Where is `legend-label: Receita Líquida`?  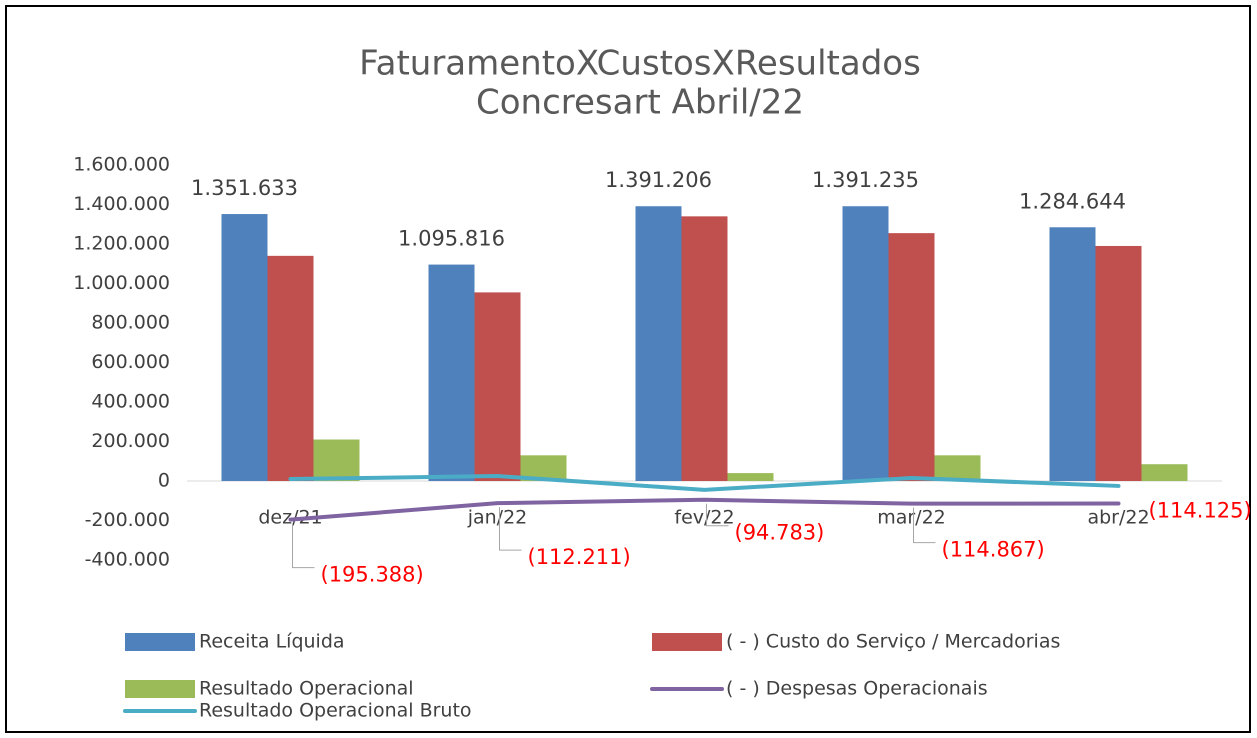 legend-label: Receita Líquida is located at coordinates (272, 642).